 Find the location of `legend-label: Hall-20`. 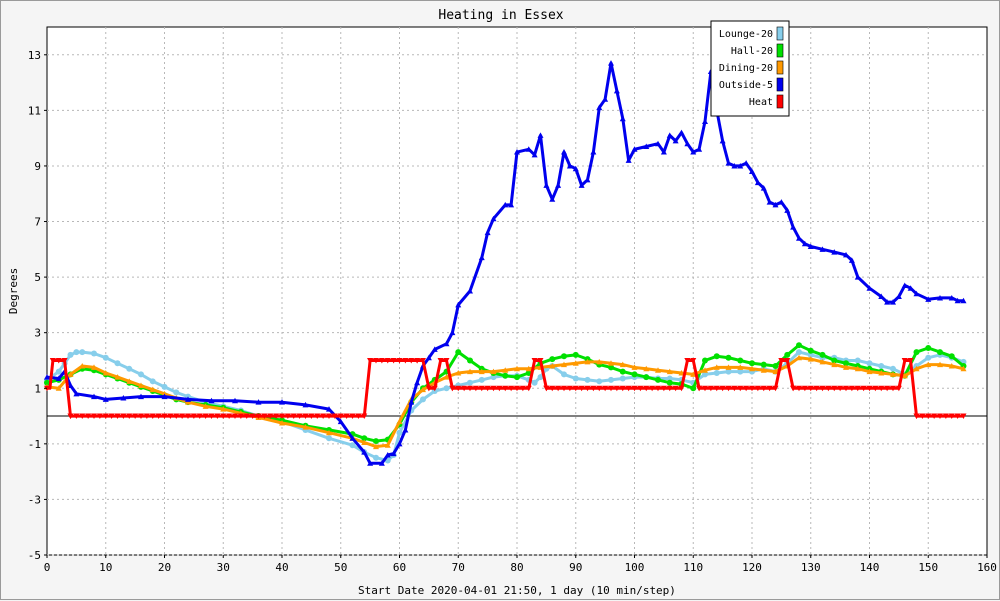

legend-label: Hall-20 is located at coordinates (752, 51).